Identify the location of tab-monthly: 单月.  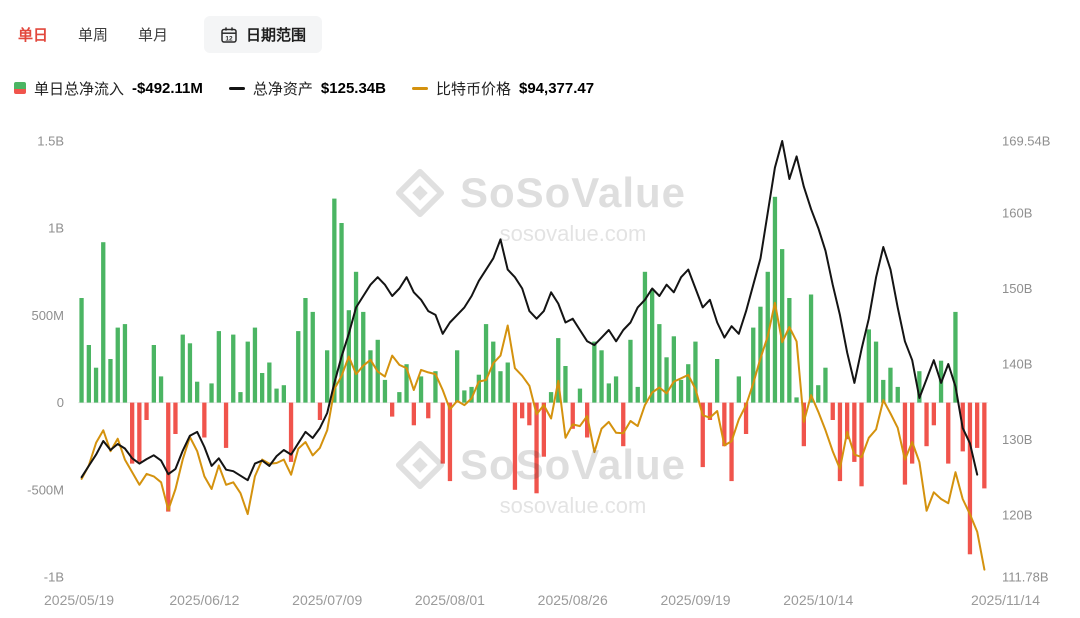
(153, 34).